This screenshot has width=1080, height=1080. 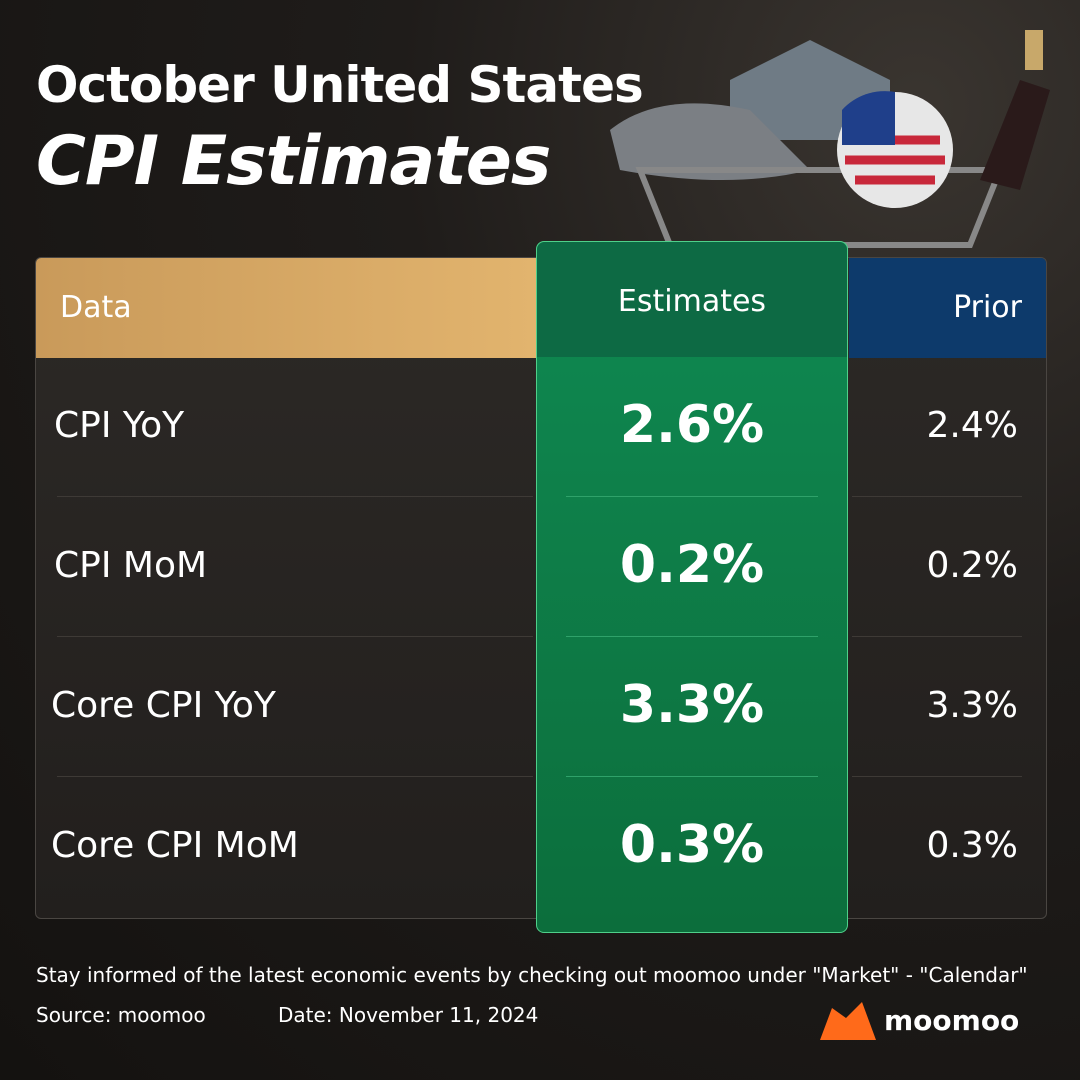 What do you see at coordinates (972, 425) in the screenshot?
I see `prior-value: 2.4%` at bounding box center [972, 425].